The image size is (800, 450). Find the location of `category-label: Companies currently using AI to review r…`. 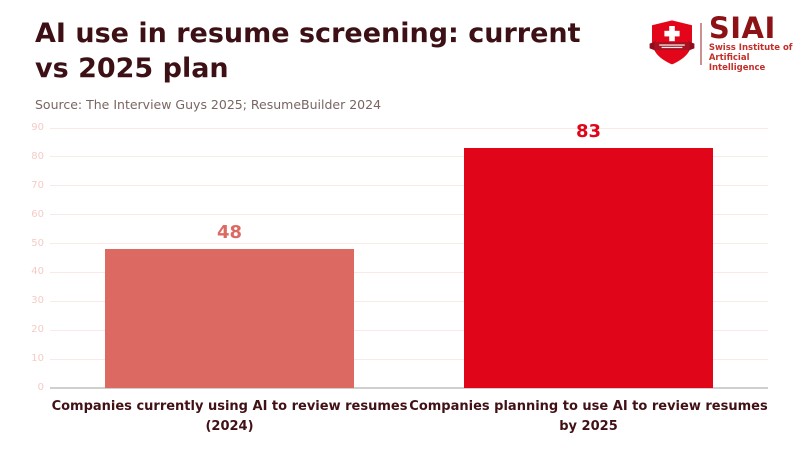

category-label: Companies currently using AI to review r… is located at coordinates (229, 416).